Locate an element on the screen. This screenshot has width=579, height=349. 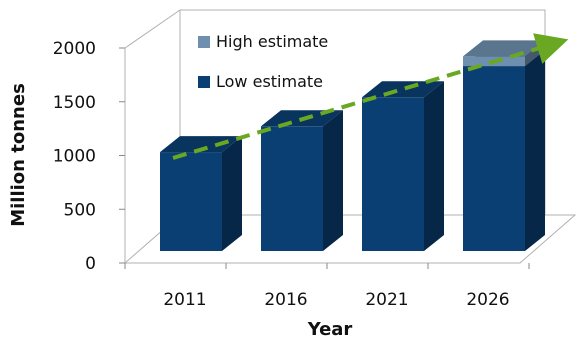
x-tick-label: 2016 is located at coordinates (285, 300).